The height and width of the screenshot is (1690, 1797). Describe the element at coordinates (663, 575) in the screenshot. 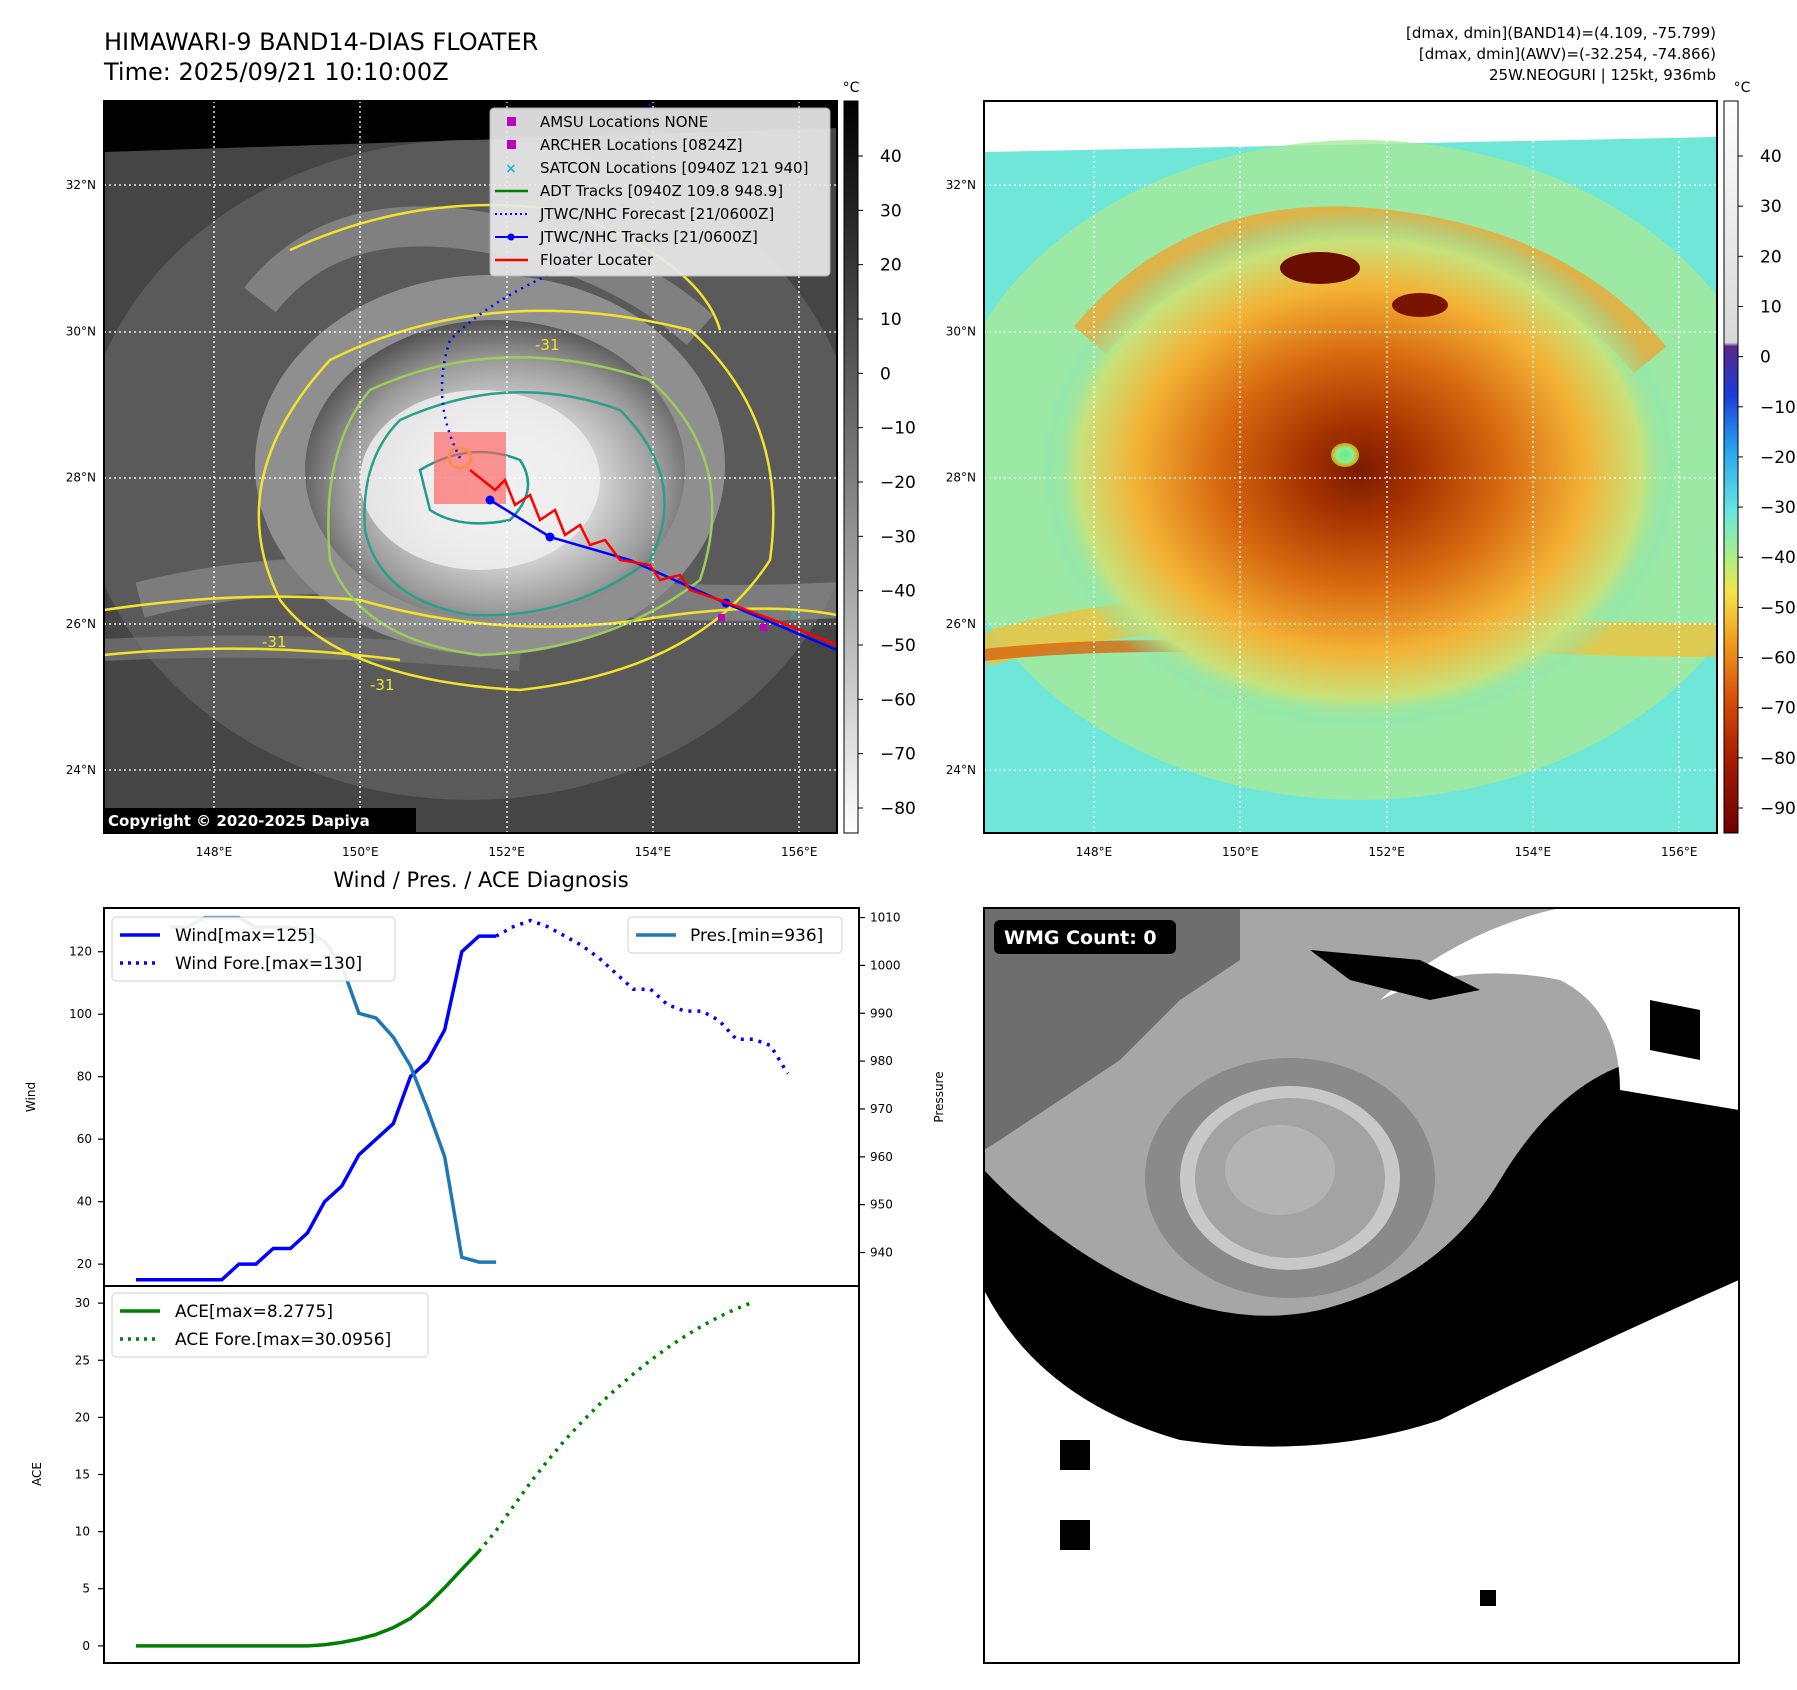

I see `jtwc-track` at that location.